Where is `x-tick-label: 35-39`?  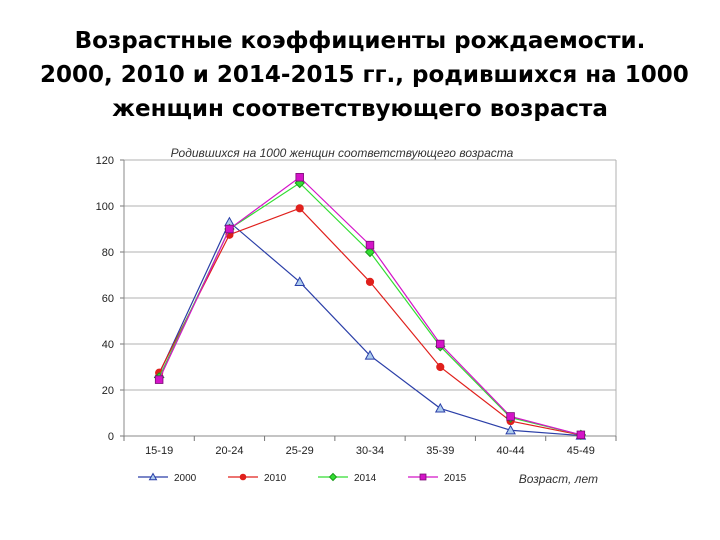 x-tick-label: 35-39 is located at coordinates (440, 451).